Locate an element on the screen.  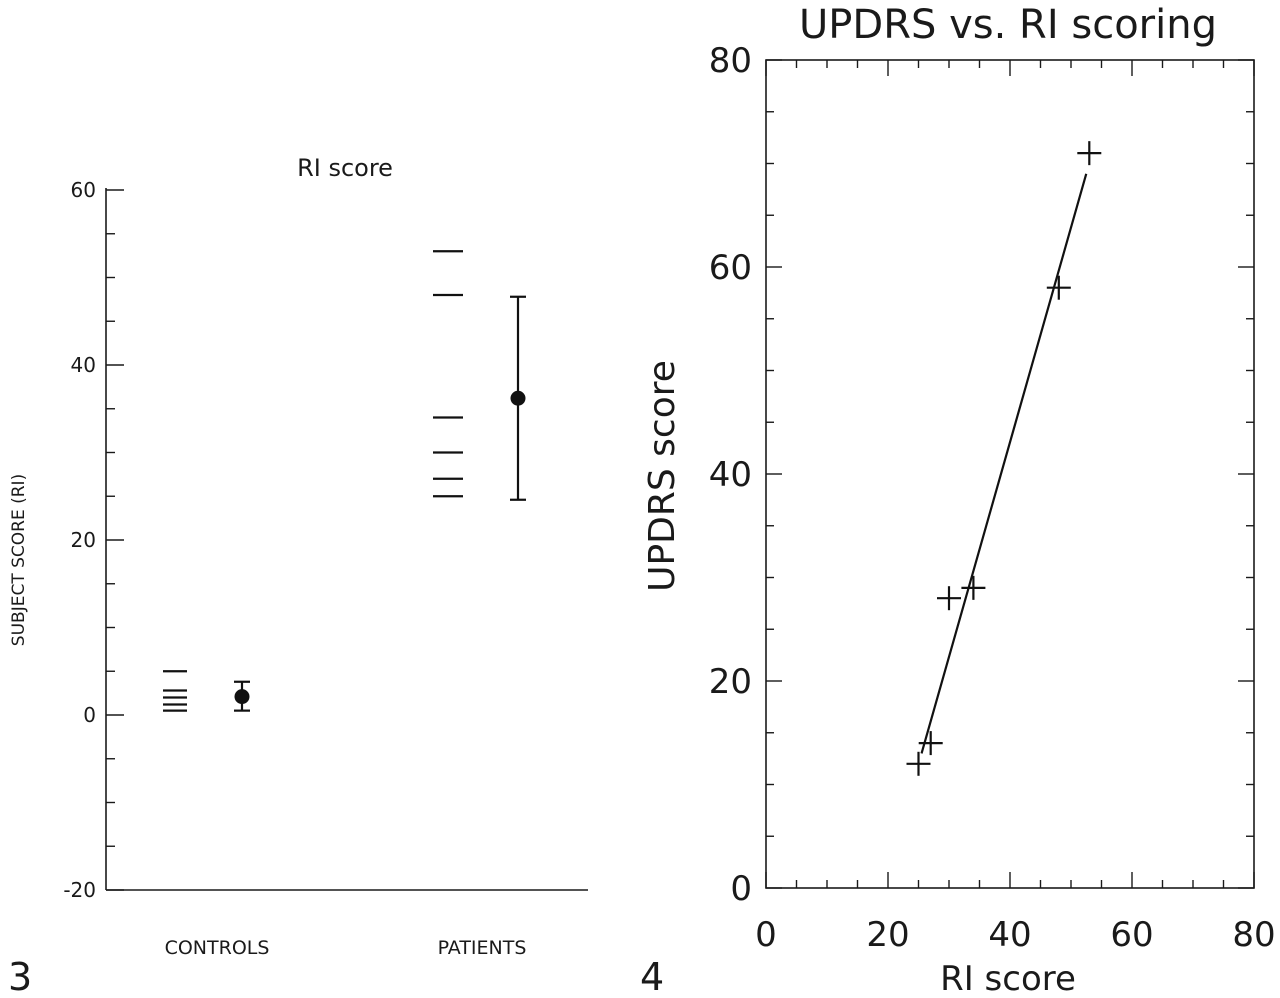
panel-4-marks is located at coordinates (1004, 458).